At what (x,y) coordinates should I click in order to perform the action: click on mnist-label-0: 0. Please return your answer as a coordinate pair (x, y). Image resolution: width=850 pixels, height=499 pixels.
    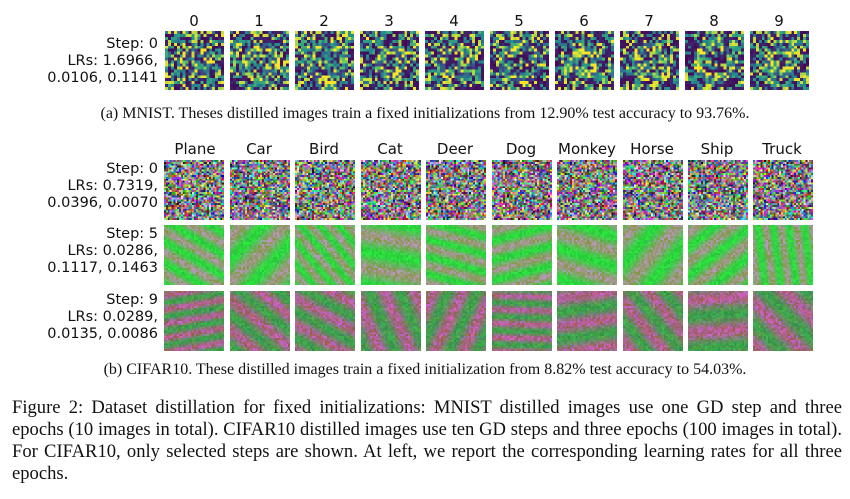
    Looking at the image, I should click on (194, 21).